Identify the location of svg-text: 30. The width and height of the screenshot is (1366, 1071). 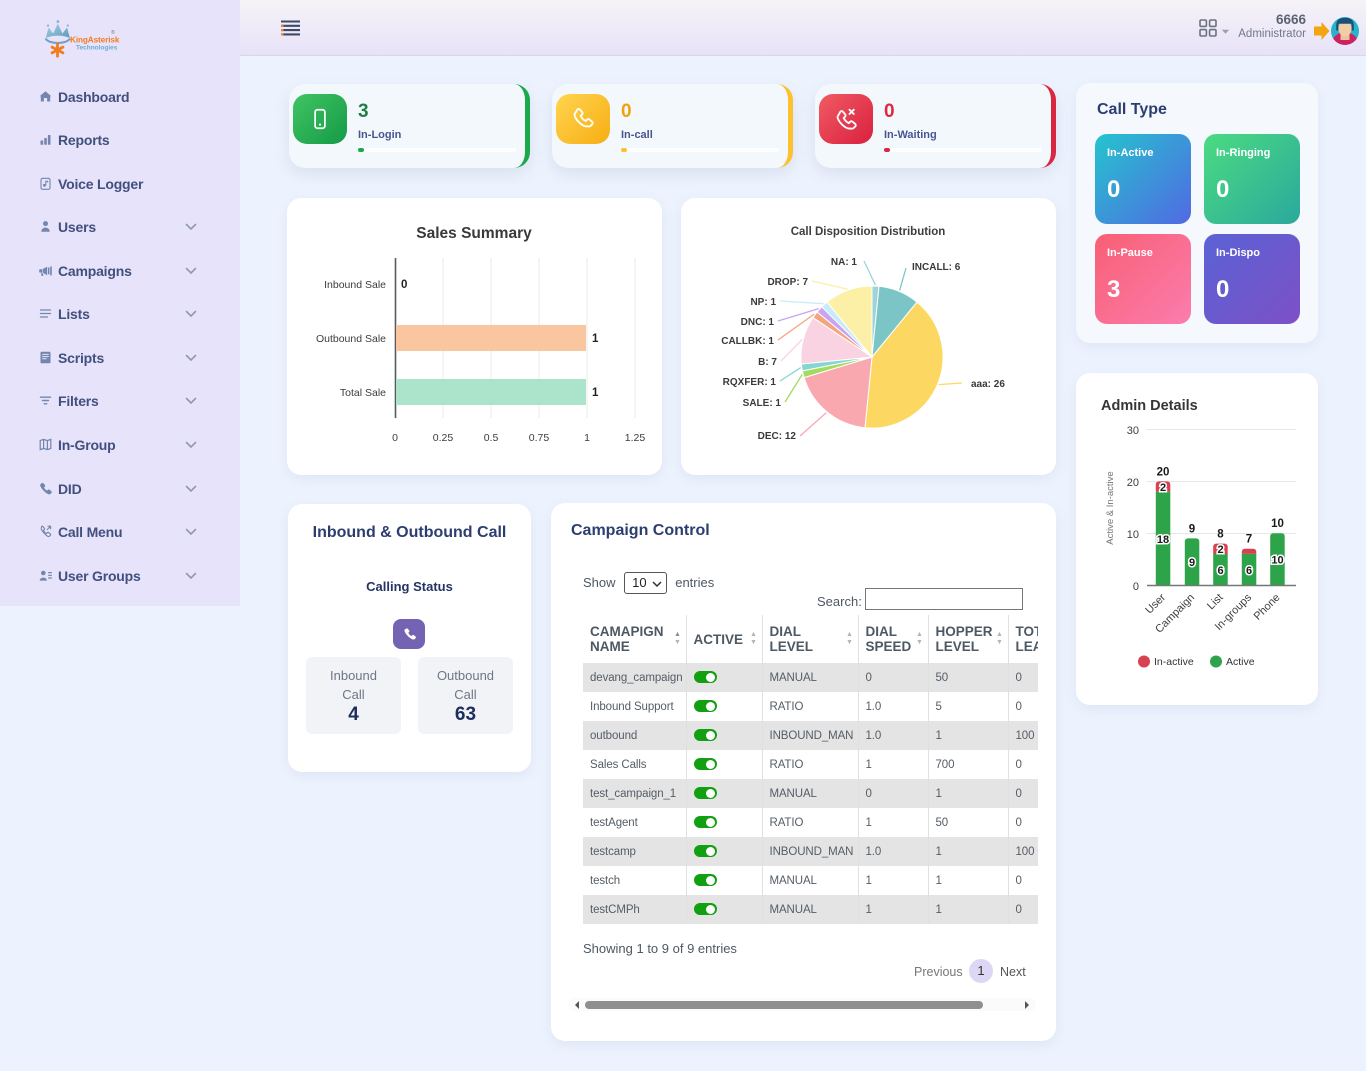
(1133, 431).